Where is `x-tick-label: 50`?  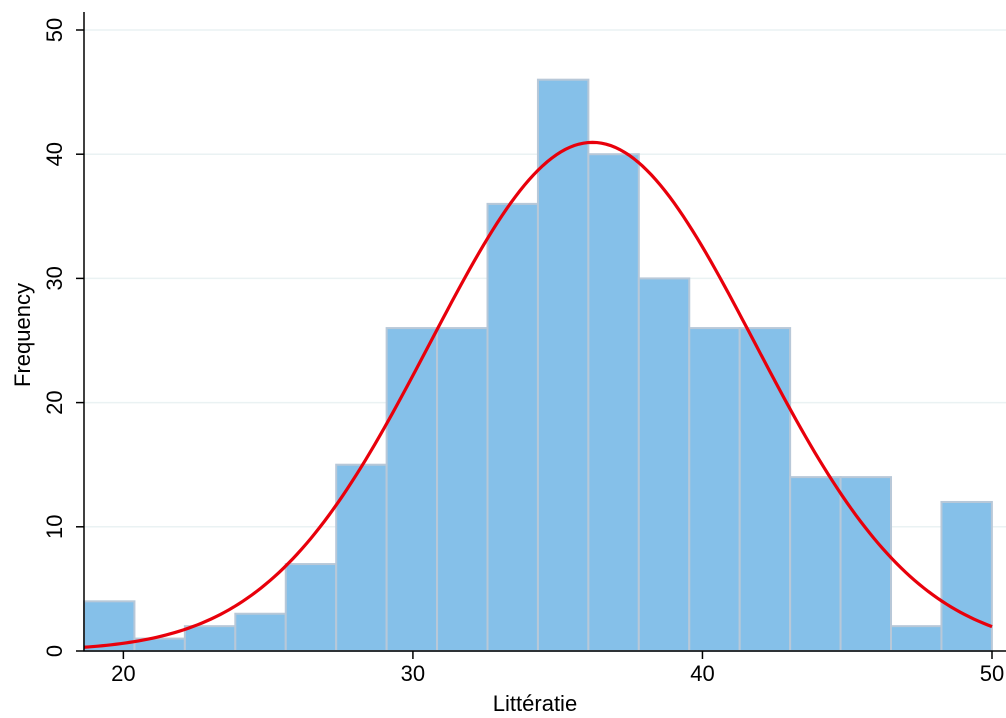 x-tick-label: 50 is located at coordinates (992, 673).